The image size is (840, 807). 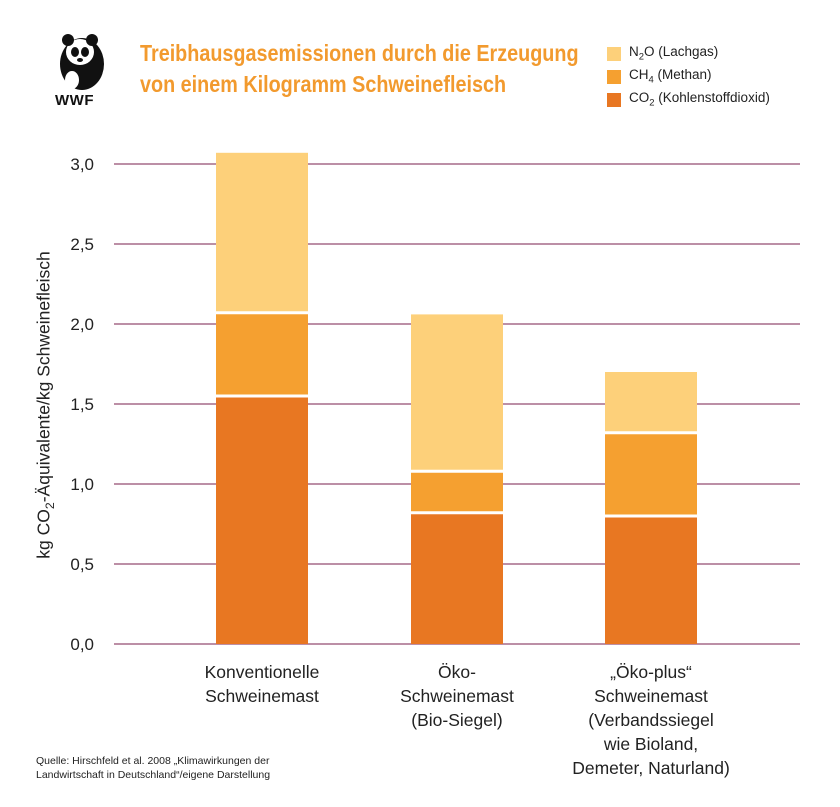 What do you see at coordinates (323, 84) in the screenshot?
I see `title-line-2: von einem Kilogramm Schweinefleisch` at bounding box center [323, 84].